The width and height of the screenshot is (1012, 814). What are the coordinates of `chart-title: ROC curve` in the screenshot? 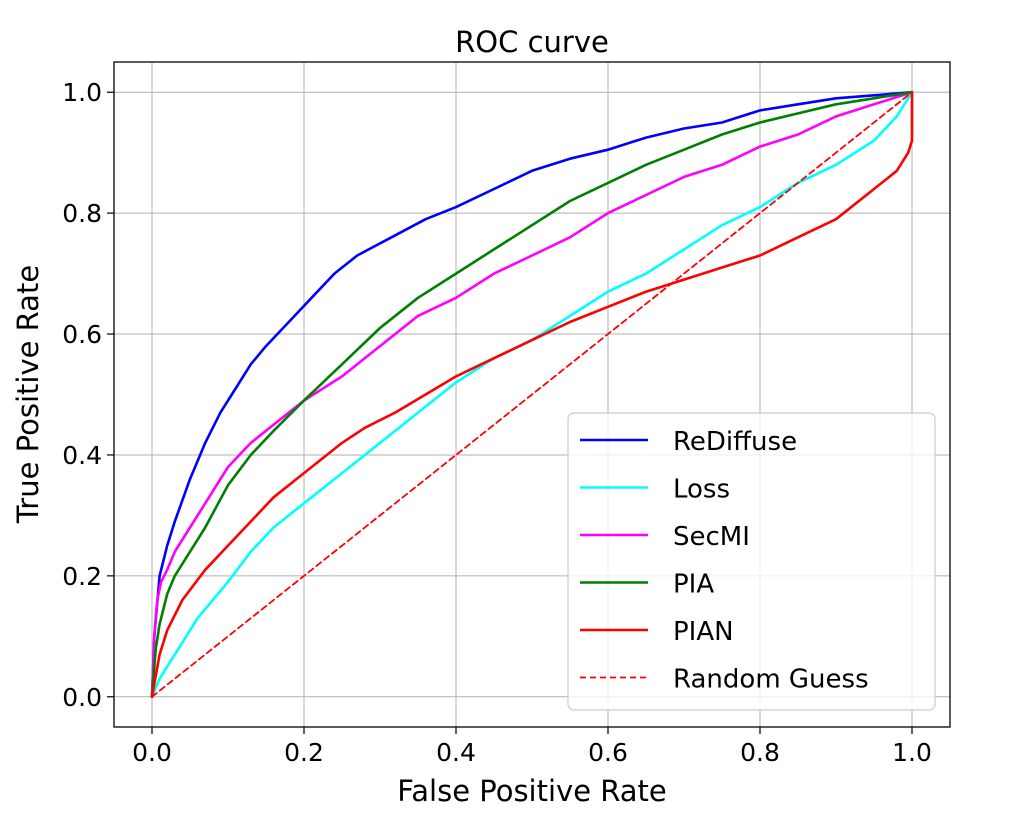 It's located at (532, 42).